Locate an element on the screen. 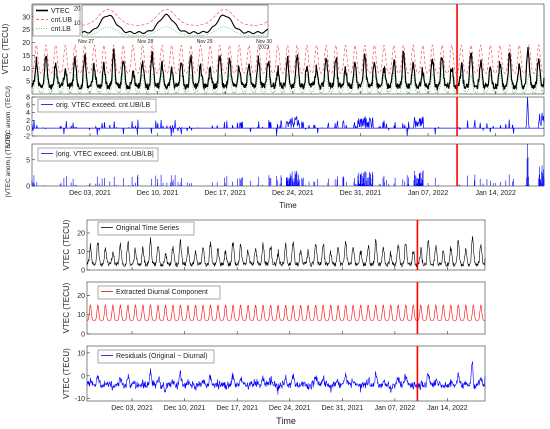 This screenshot has width=550, height=429. y-tick-label: 8 is located at coordinates (28, 98).